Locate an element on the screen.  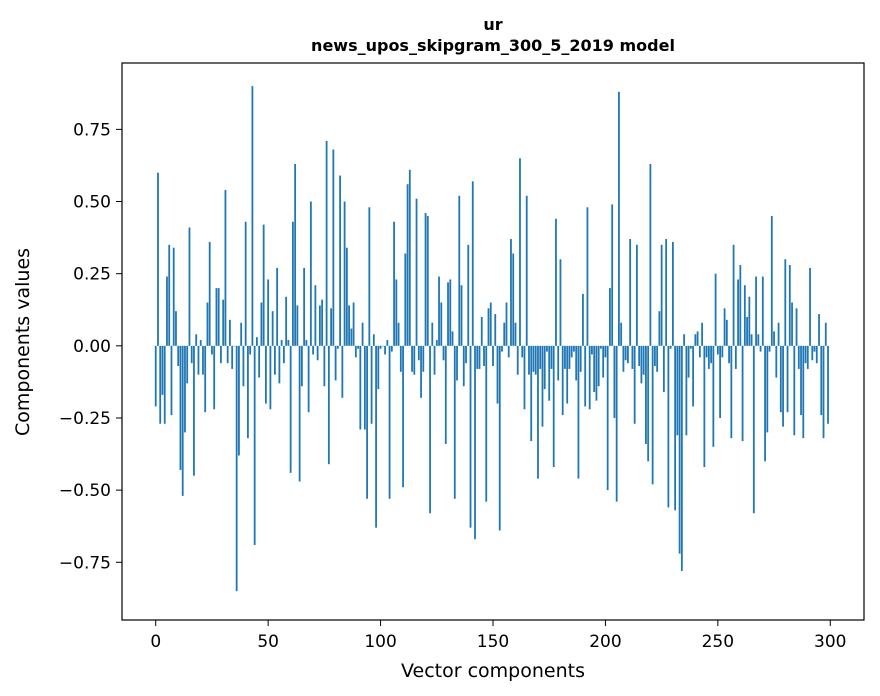
x-tick-label-100: 100 is located at coordinates (380, 642).